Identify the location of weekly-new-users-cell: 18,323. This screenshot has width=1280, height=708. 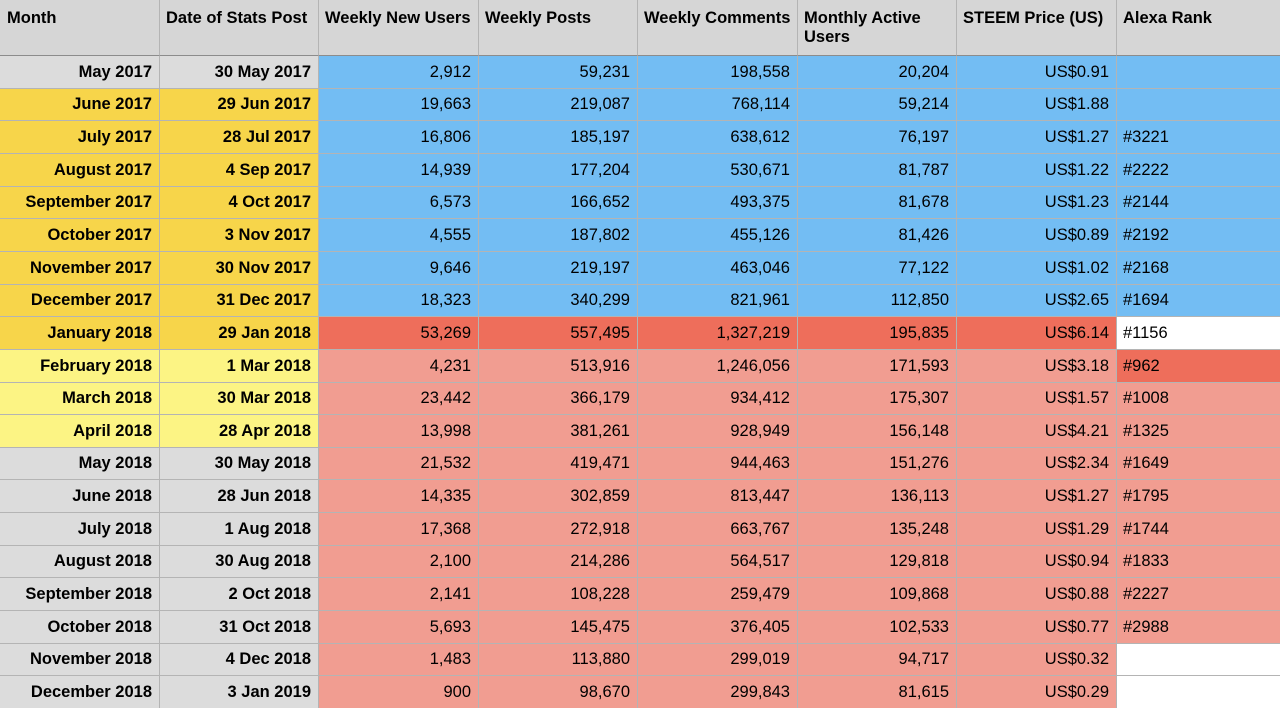
(399, 301).